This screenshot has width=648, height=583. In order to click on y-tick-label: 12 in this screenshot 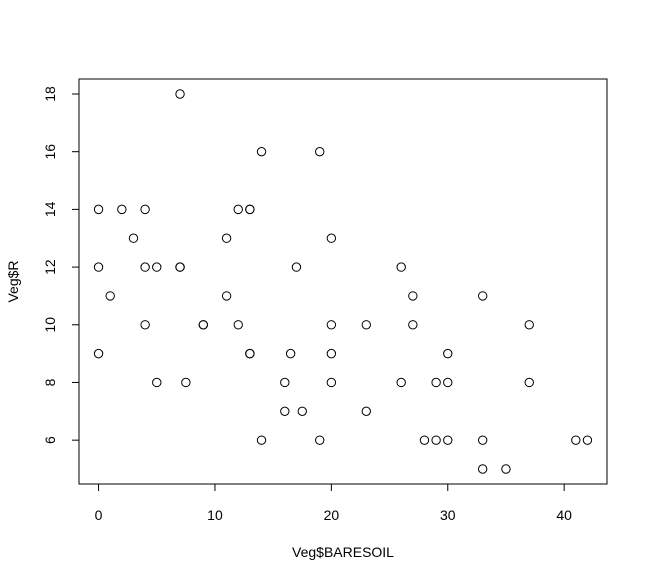, I will do `click(50, 267)`.